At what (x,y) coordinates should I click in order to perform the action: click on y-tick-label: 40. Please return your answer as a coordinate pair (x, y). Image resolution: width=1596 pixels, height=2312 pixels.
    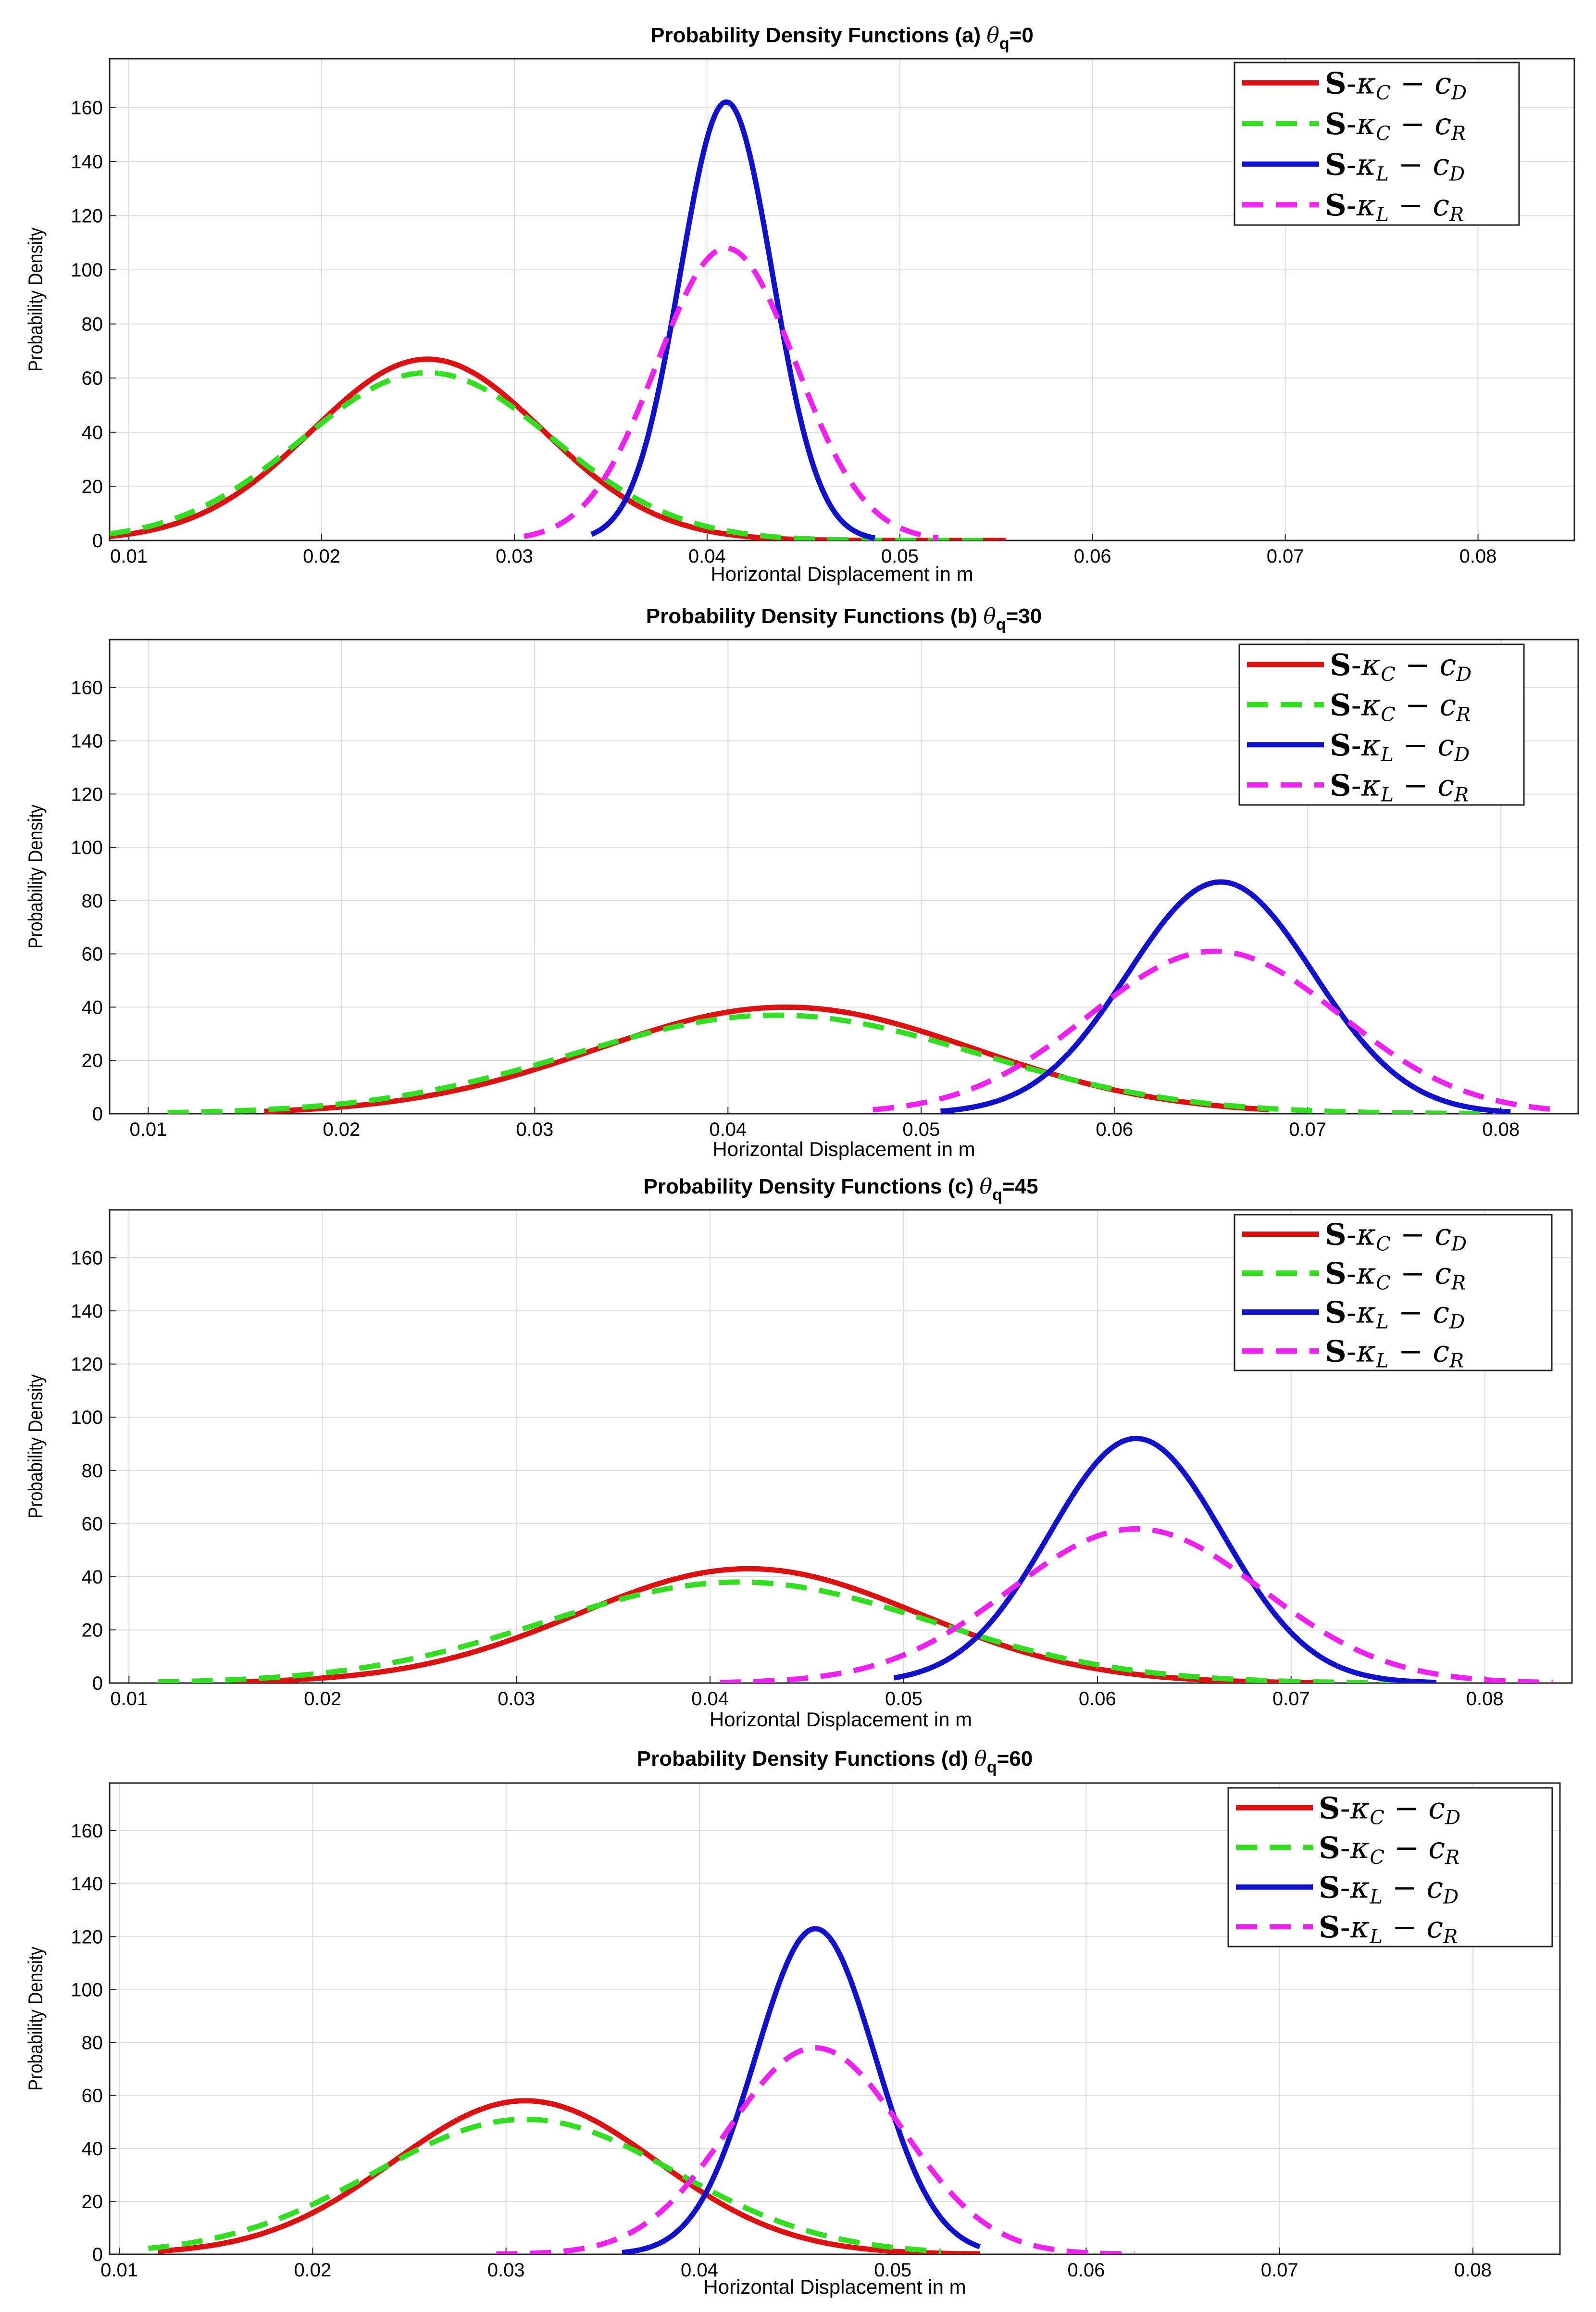
    Looking at the image, I should click on (92, 1577).